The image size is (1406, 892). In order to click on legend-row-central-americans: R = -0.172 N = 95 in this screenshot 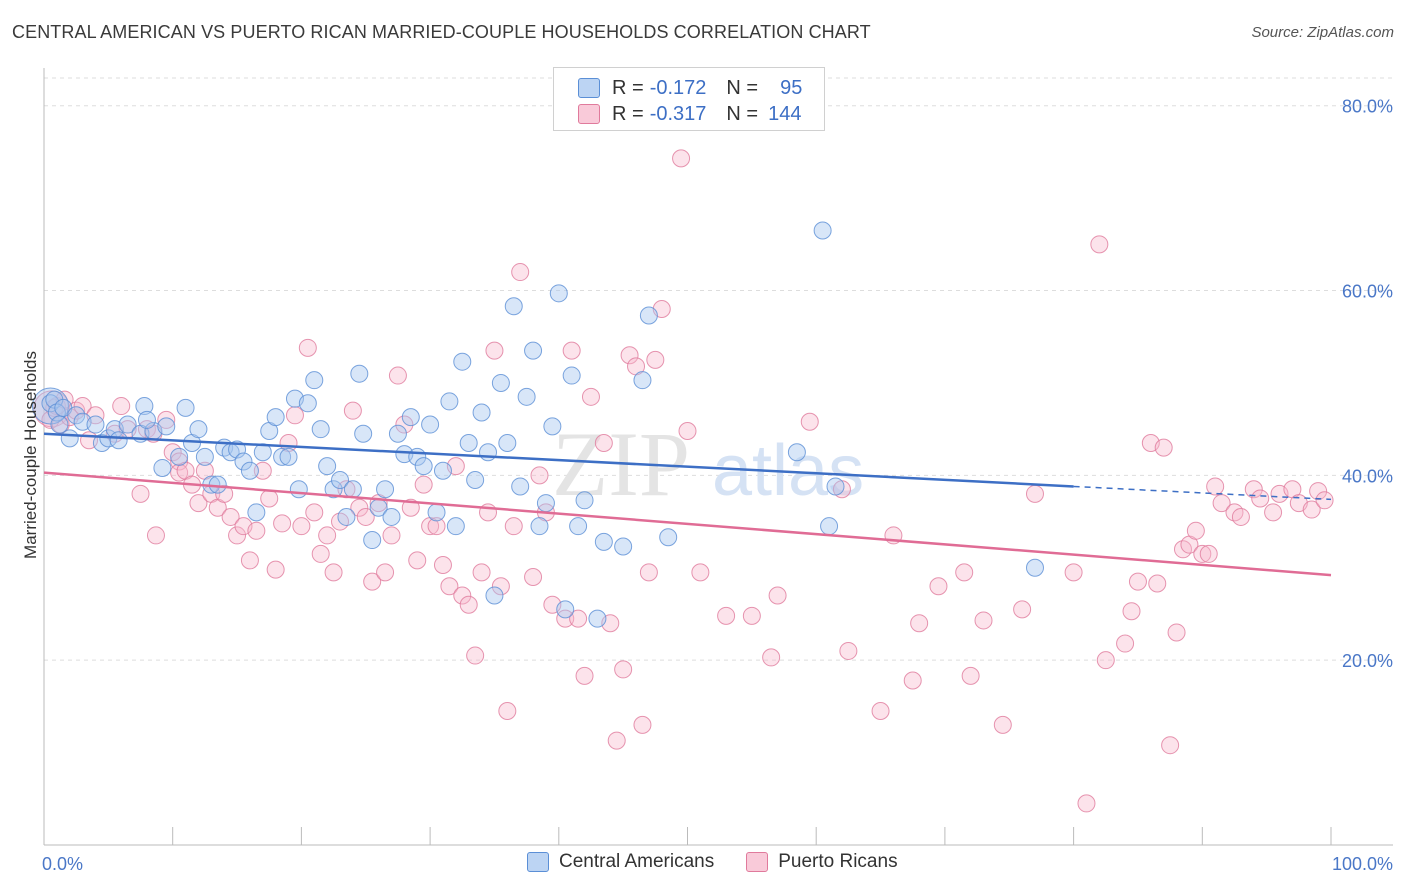, I will do `click(690, 88)`.